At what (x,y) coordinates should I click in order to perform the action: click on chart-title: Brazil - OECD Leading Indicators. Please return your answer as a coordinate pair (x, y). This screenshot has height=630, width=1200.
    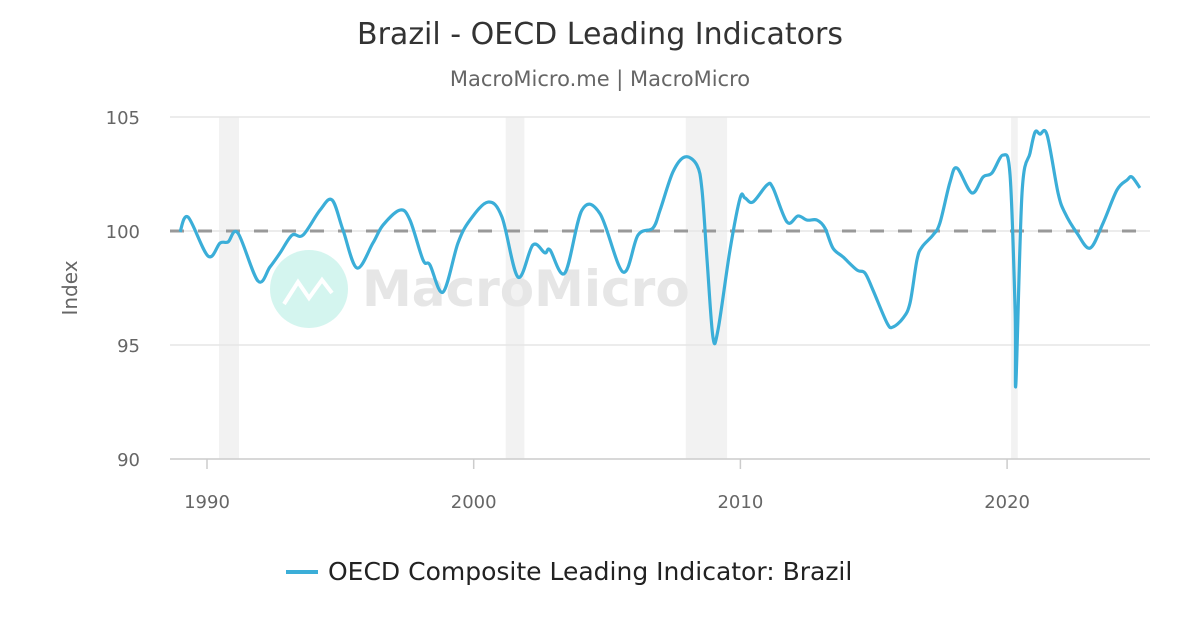
    Looking at the image, I should click on (600, 34).